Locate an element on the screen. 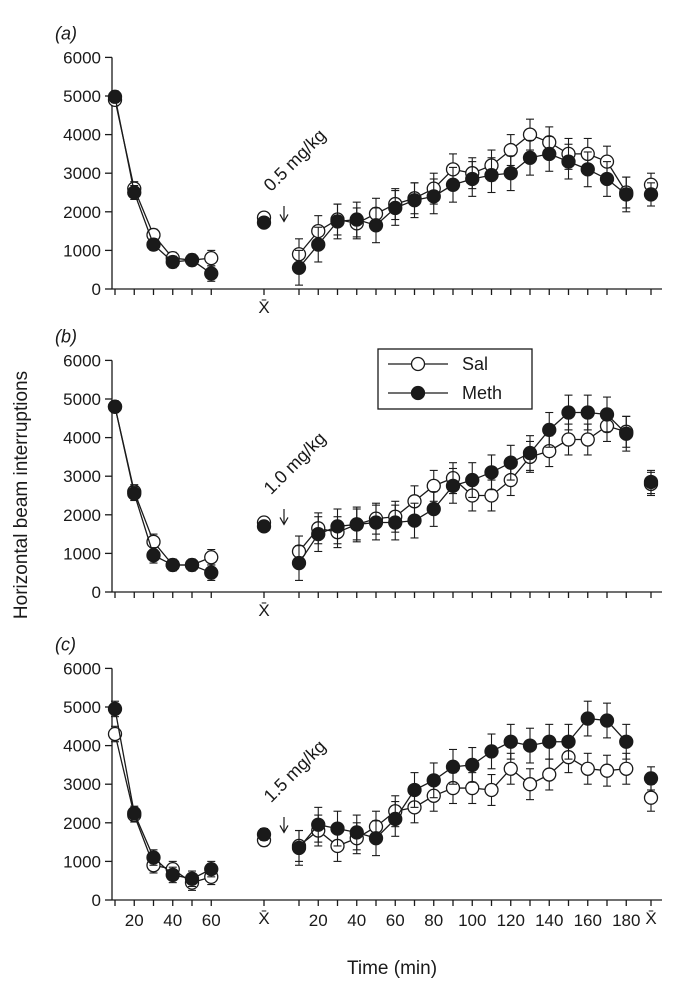 This screenshot has width=682, height=990. panel-label: (c) is located at coordinates (65, 644).